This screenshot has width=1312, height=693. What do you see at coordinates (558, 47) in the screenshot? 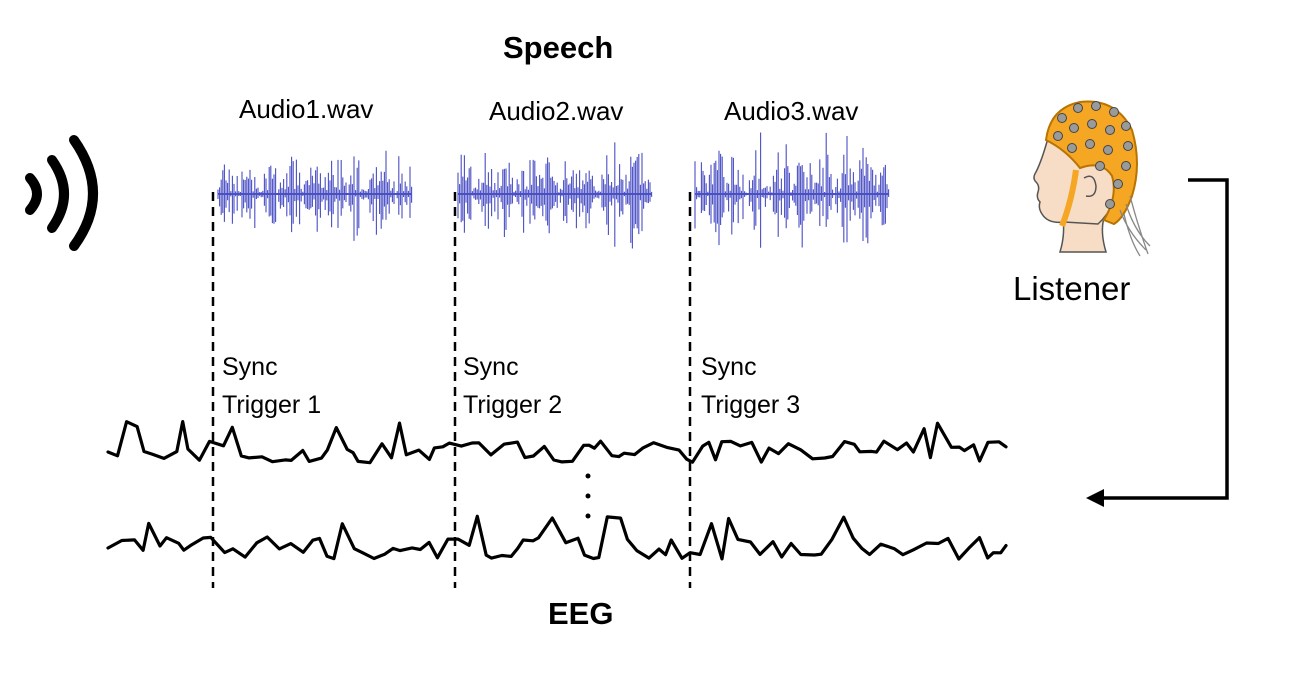
I see `speech-title: Speech` at bounding box center [558, 47].